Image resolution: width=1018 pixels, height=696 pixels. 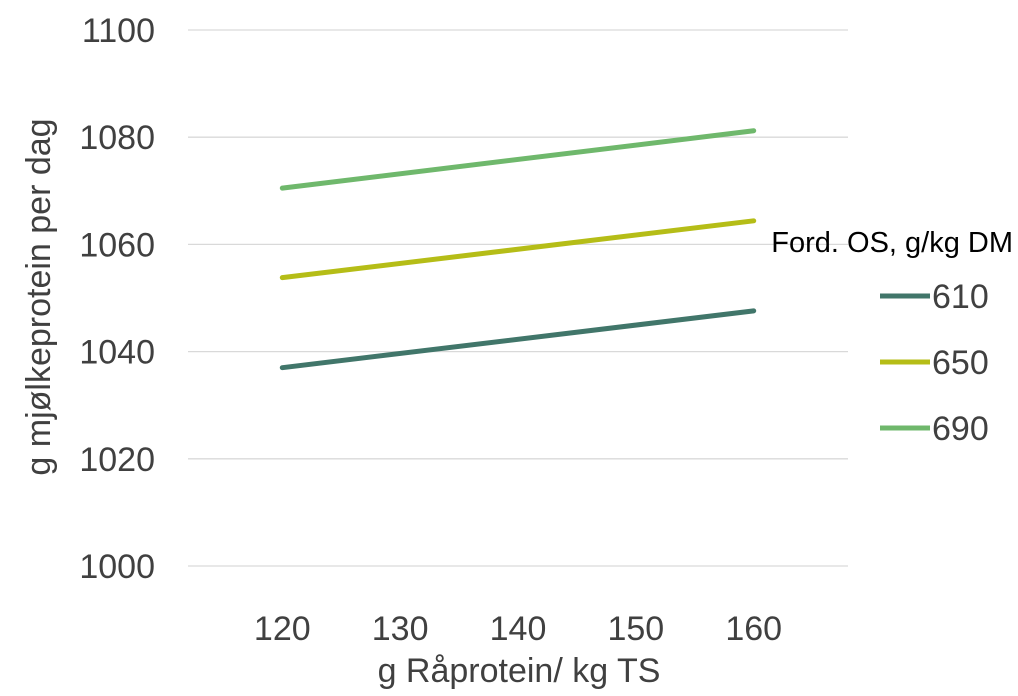 What do you see at coordinates (117, 245) in the screenshot?
I see `y-tick-label: 1060` at bounding box center [117, 245].